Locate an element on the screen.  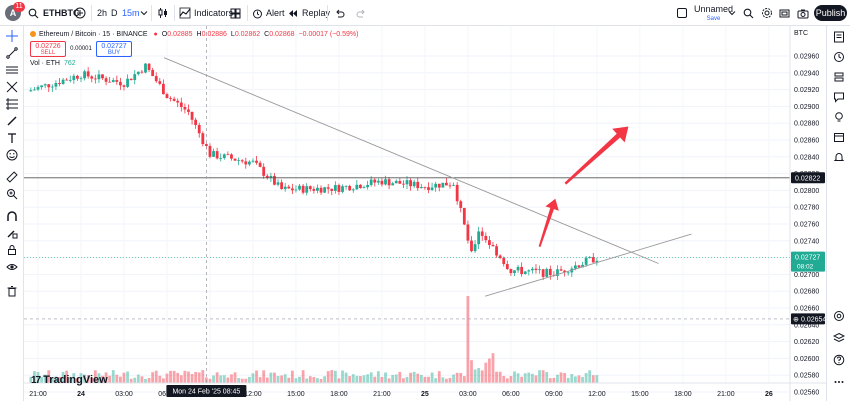
interval-2h: 2h is located at coordinates (102, 13).